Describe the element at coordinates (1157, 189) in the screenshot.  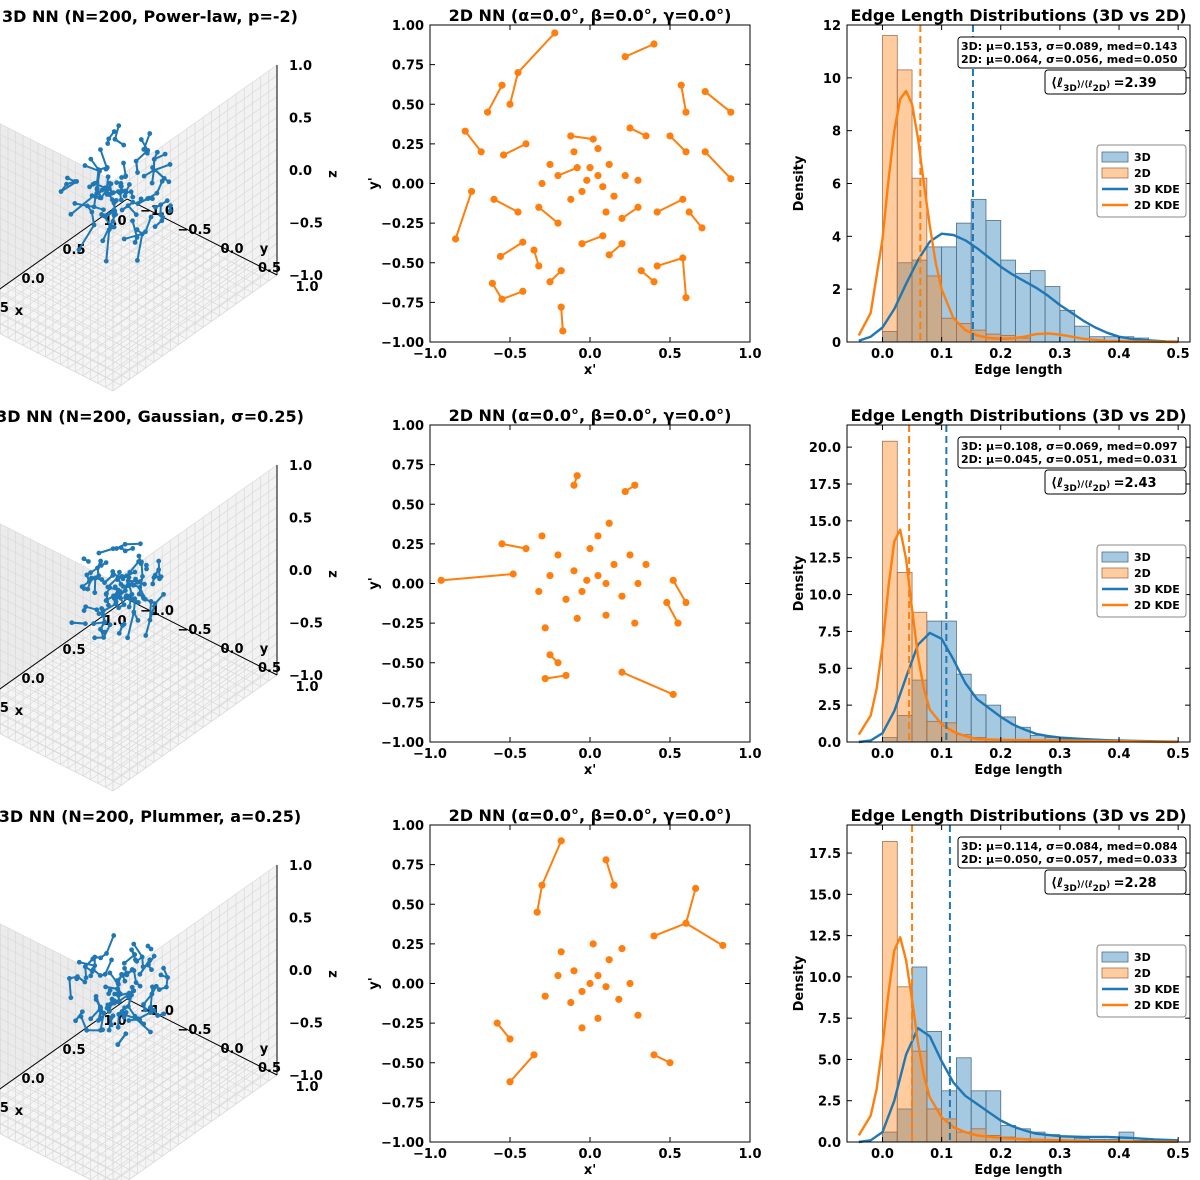
I see `legend-label: 3D KDE` at that location.